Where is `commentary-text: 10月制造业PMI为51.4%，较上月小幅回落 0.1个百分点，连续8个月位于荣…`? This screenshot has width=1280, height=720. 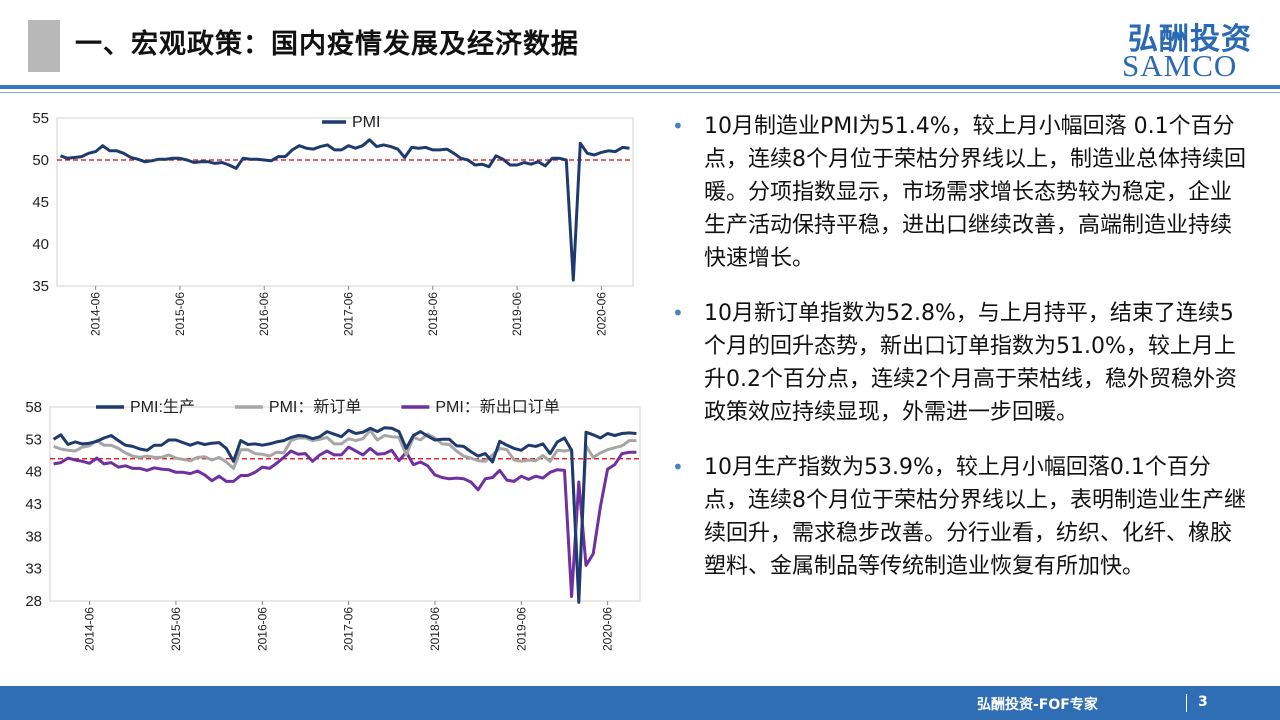
commentary-text: 10月制造业PMI为51.4%，较上月小幅回落 0.1个百分点，连续8个月位于荣… is located at coordinates (975, 192).